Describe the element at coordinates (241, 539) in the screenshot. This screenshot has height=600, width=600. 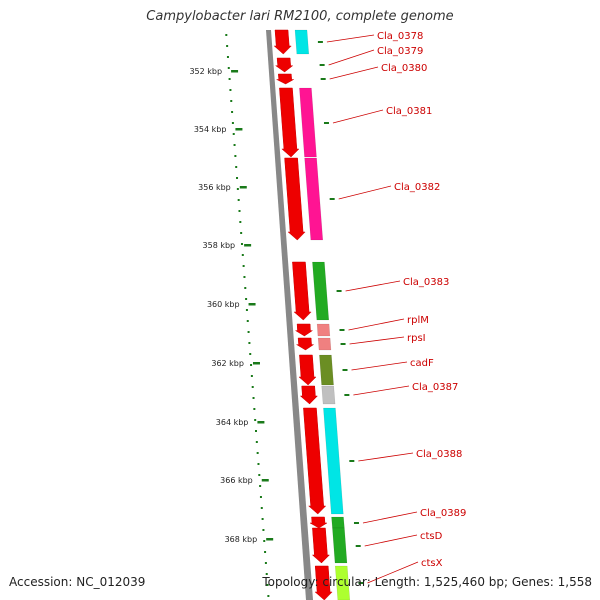
I see `kbp-tick-label: 368 kbp` at that location.